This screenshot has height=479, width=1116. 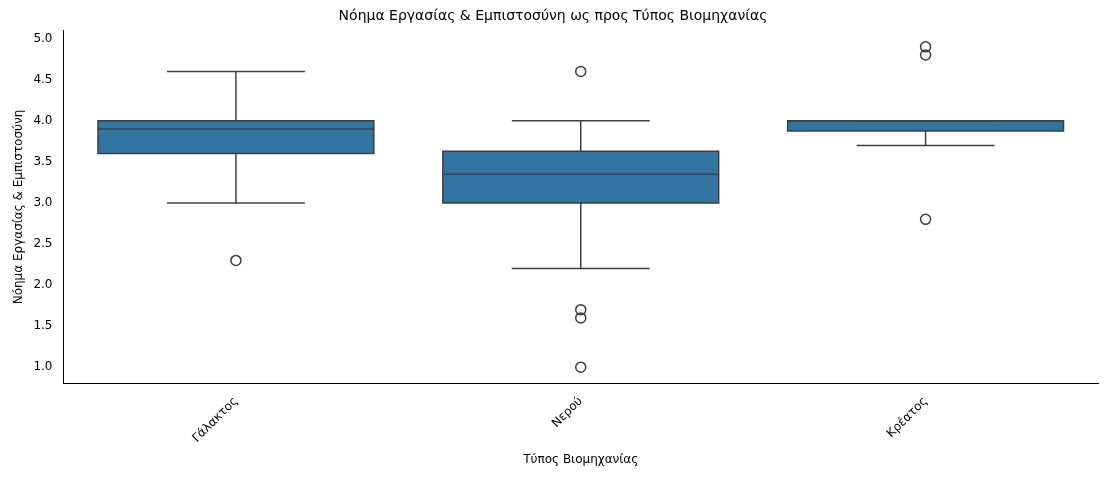 I want to click on y-tick-label: 2.5, so click(x=43, y=243).